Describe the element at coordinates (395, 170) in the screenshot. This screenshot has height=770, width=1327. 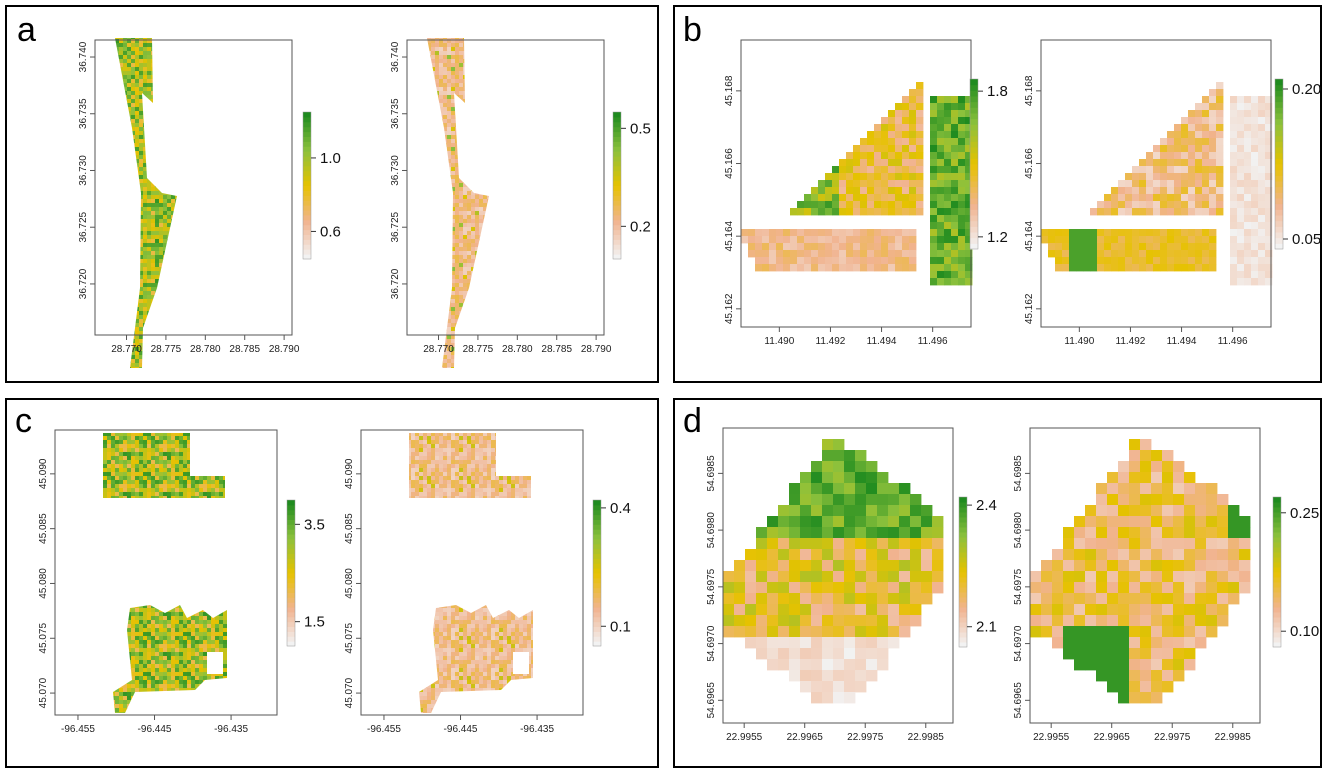
I see `y-tick-label: 36.730` at that location.